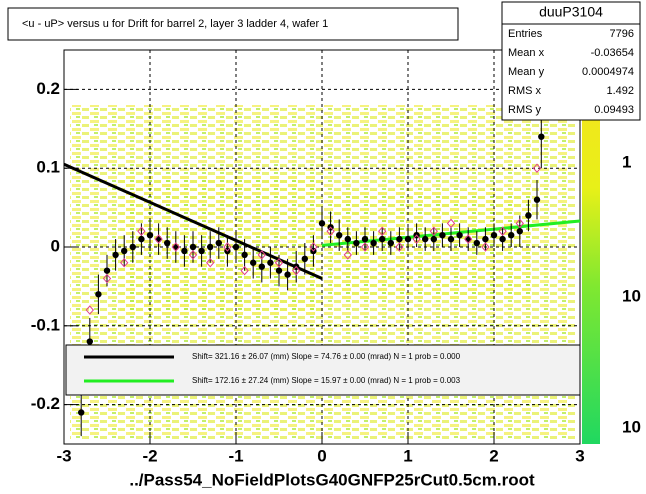 This screenshot has height=494, width=646. I want to click on stats-box, so click(571, 61).